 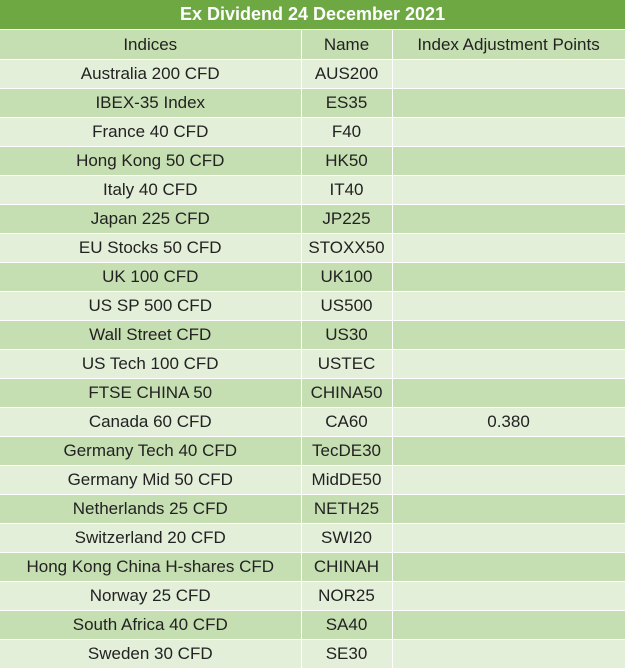 I want to click on table-row: Netherlands 25 CFD NETH25, so click(x=312, y=509).